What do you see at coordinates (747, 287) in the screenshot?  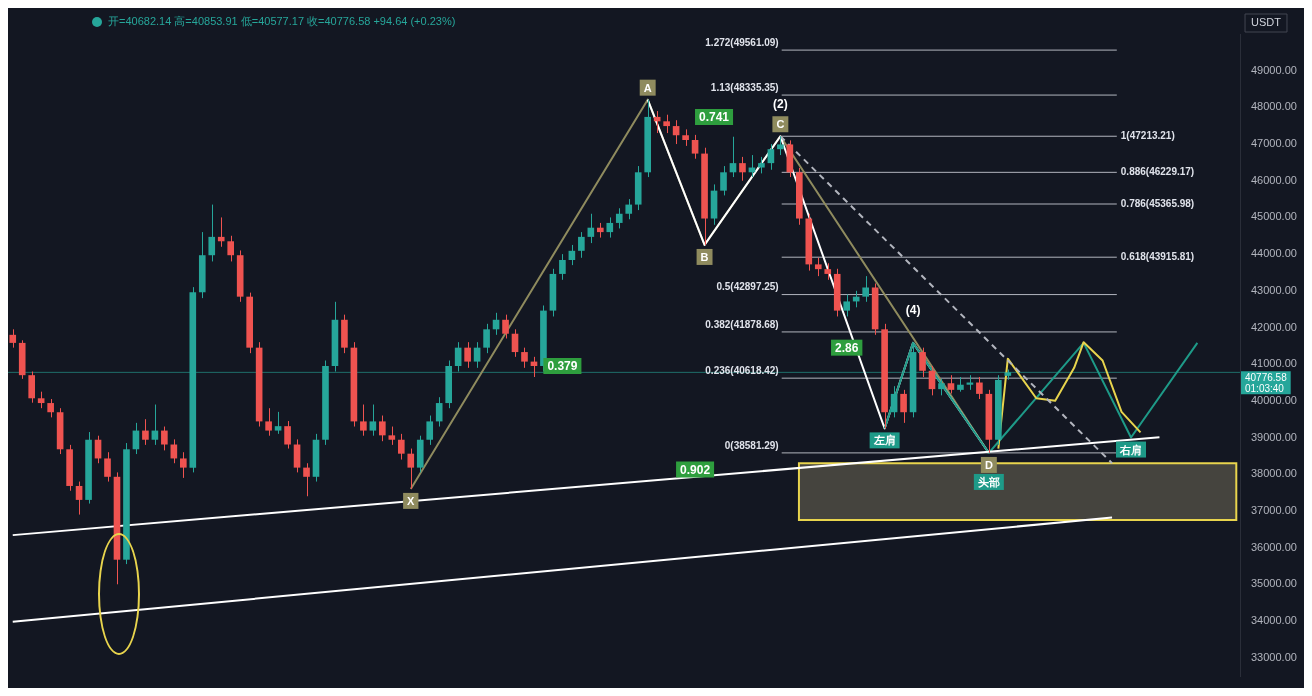 I see `ref-line-label: 0.5(42897.25)` at bounding box center [747, 287].